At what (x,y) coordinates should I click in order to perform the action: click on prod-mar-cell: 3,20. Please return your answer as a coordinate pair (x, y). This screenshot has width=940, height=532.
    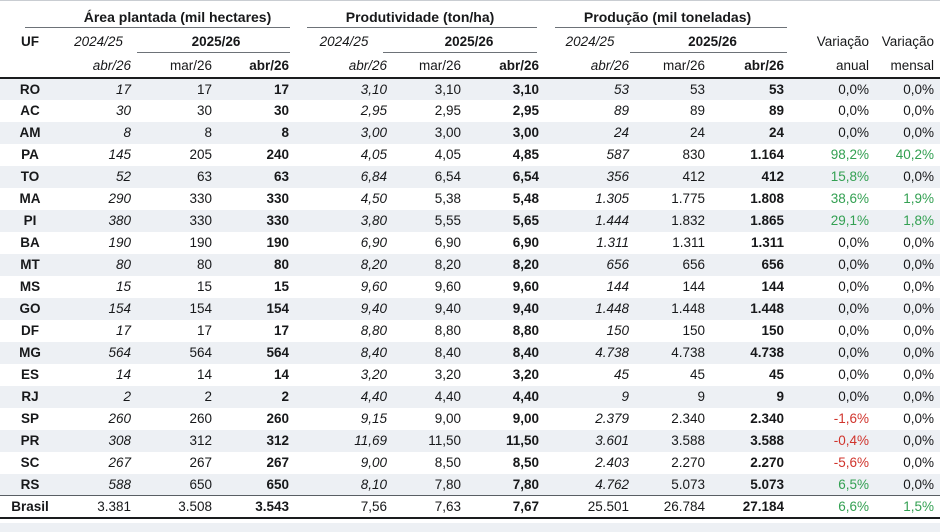
    Looking at the image, I should click on (448, 374).